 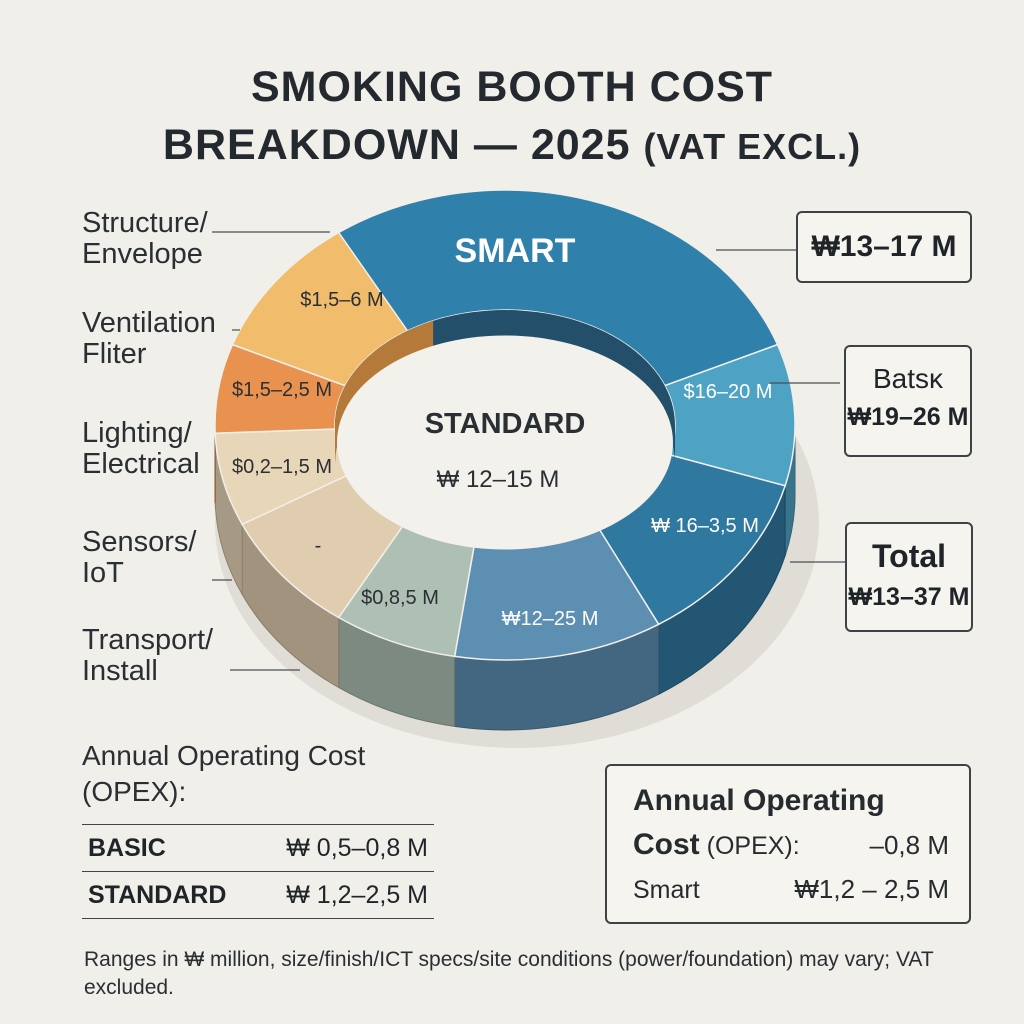 What do you see at coordinates (498, 479) in the screenshot?
I see `center-value: ₩ 12–15 M` at bounding box center [498, 479].